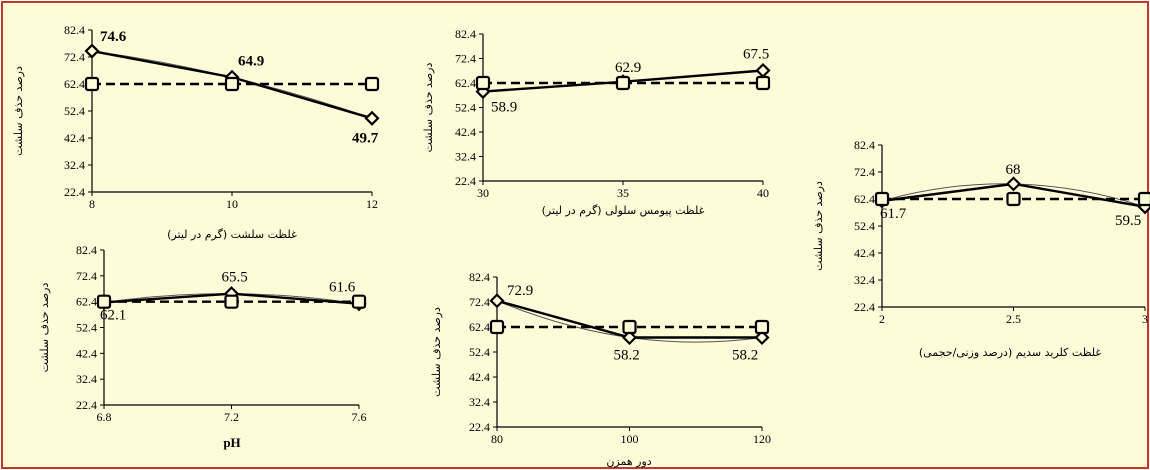  What do you see at coordinates (232, 204) in the screenshot?
I see `x-tick-label: 10` at bounding box center [232, 204].